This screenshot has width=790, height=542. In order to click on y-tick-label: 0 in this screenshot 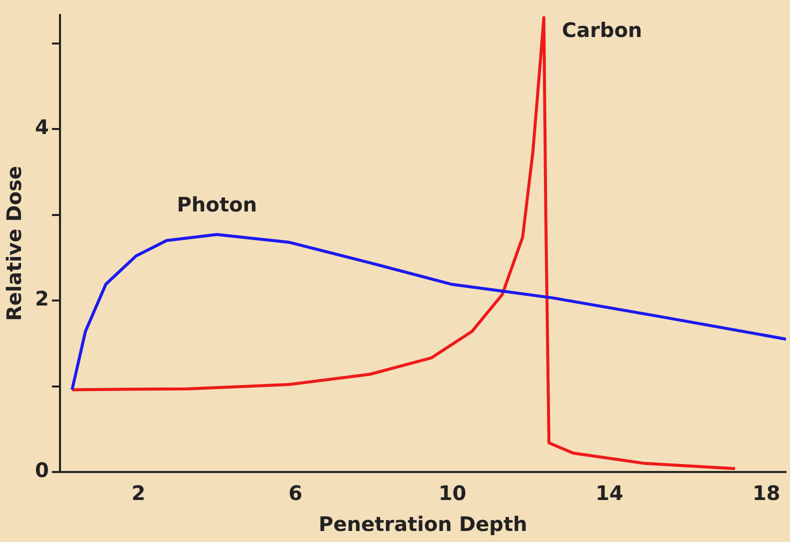, I will do `click(41, 470)`.